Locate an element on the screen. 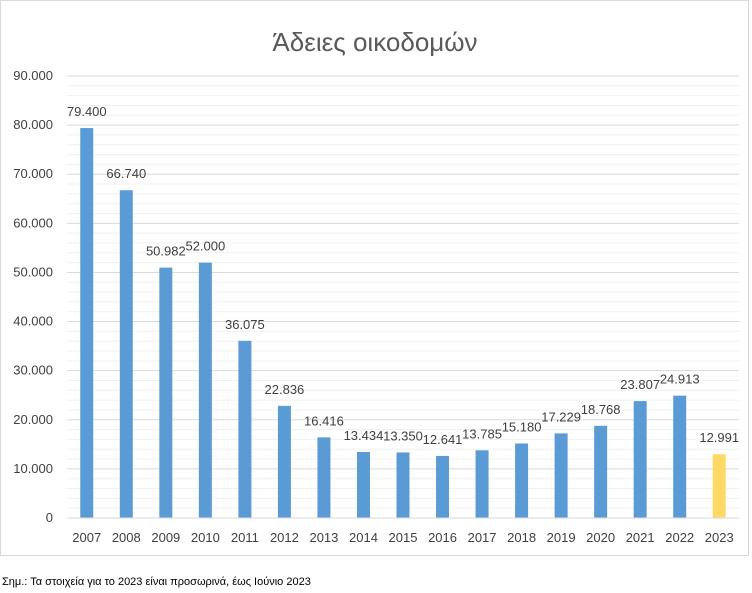 This screenshot has width=752, height=593. y-tick-label: 60.000 is located at coordinates (33, 222).